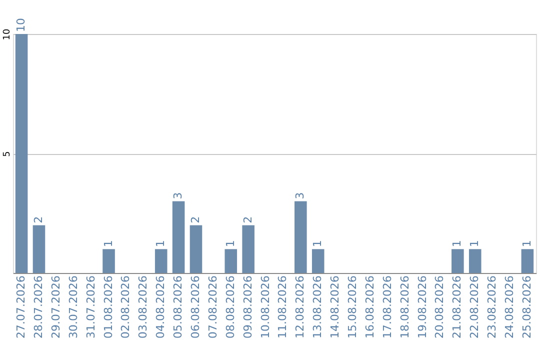 This screenshot has width=540, height=340. Describe the element at coordinates (369, 307) in the screenshot. I see `x-tick-label: 16.08.2026` at that location.